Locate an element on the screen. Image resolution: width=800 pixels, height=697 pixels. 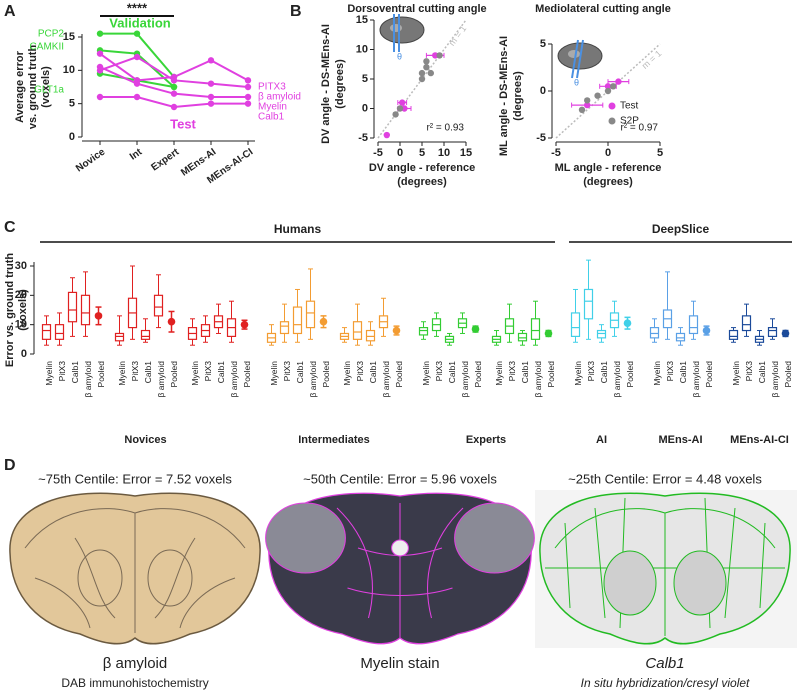
group-label: Intermediates is located at coordinates (334, 440).